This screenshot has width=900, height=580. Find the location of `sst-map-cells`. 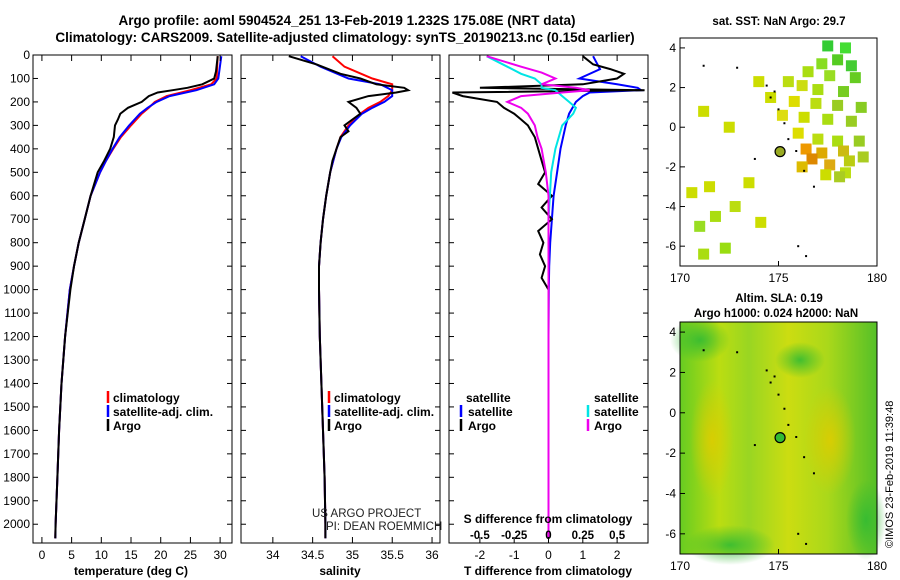

sst-map-cells is located at coordinates (777, 150).